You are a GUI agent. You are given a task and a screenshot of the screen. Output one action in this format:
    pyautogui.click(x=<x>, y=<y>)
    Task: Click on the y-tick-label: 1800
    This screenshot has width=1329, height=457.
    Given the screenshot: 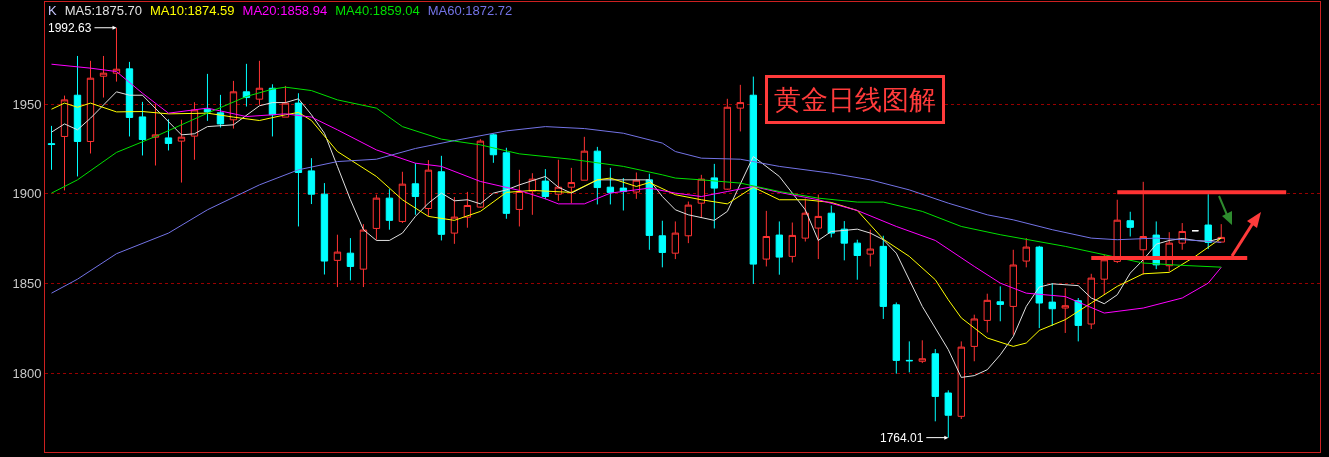 What is the action you would take?
    pyautogui.click(x=27, y=373)
    